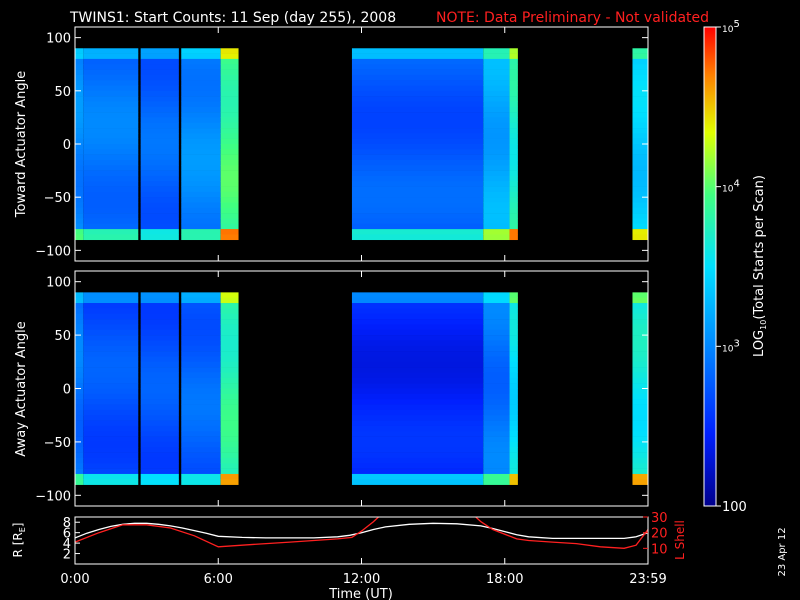 The image size is (800, 600). What do you see at coordinates (21, 388) in the screenshot?
I see `away-y-axis-label: Away Actuator Angle` at bounding box center [21, 388].